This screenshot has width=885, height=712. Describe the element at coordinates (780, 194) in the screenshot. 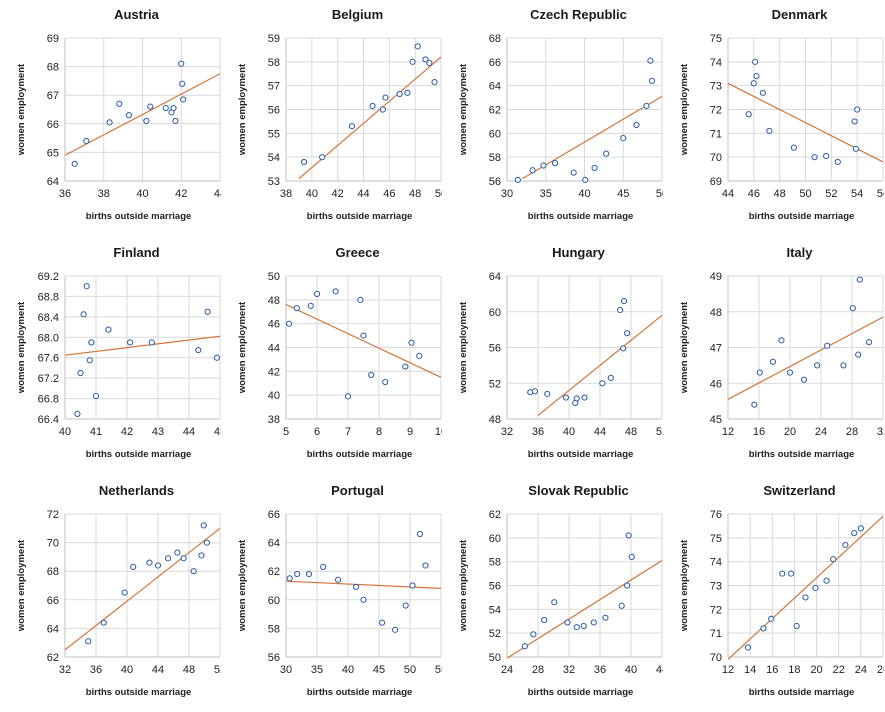

I see `x-tick-label: 48` at that location.